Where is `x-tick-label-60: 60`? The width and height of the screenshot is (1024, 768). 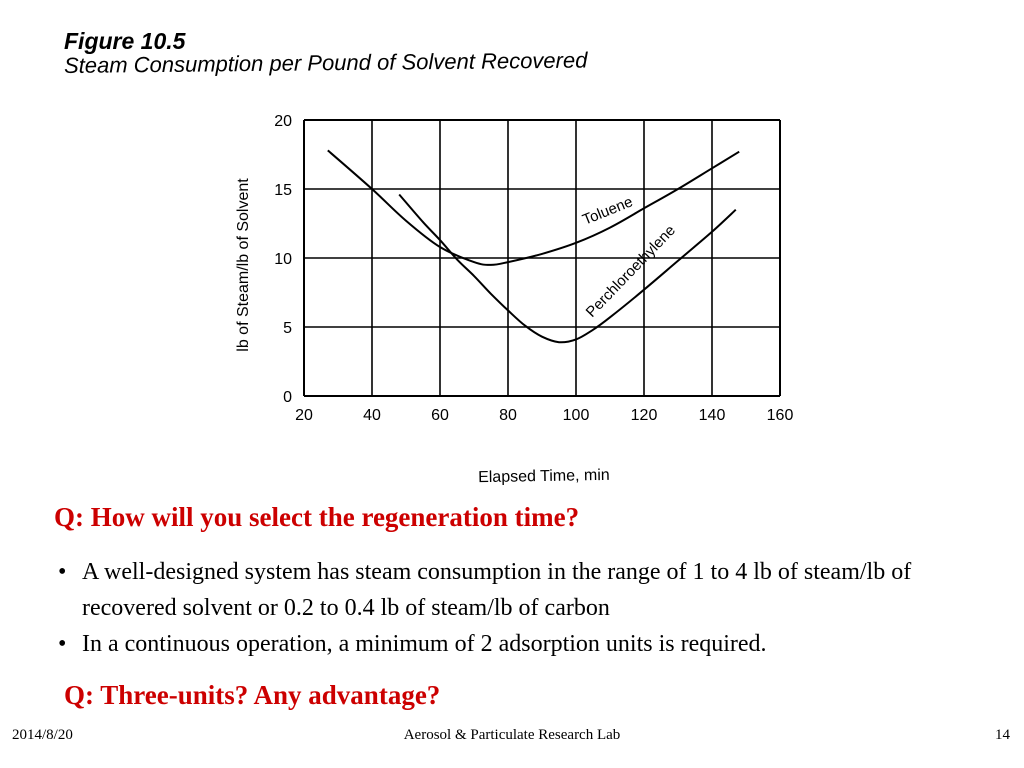
x-tick-label-60: 60 is located at coordinates (440, 415).